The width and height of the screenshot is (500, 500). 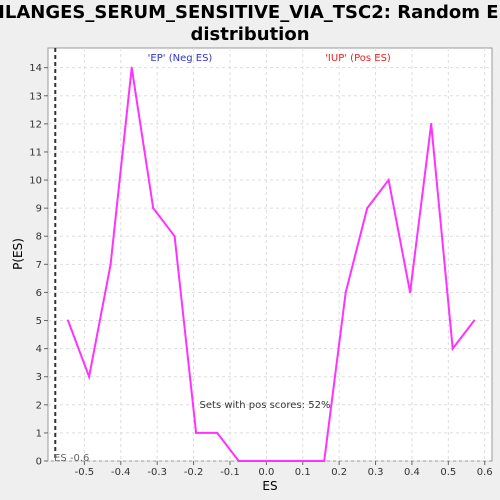 I want to click on y-tick-label: 9, so click(x=39, y=209).